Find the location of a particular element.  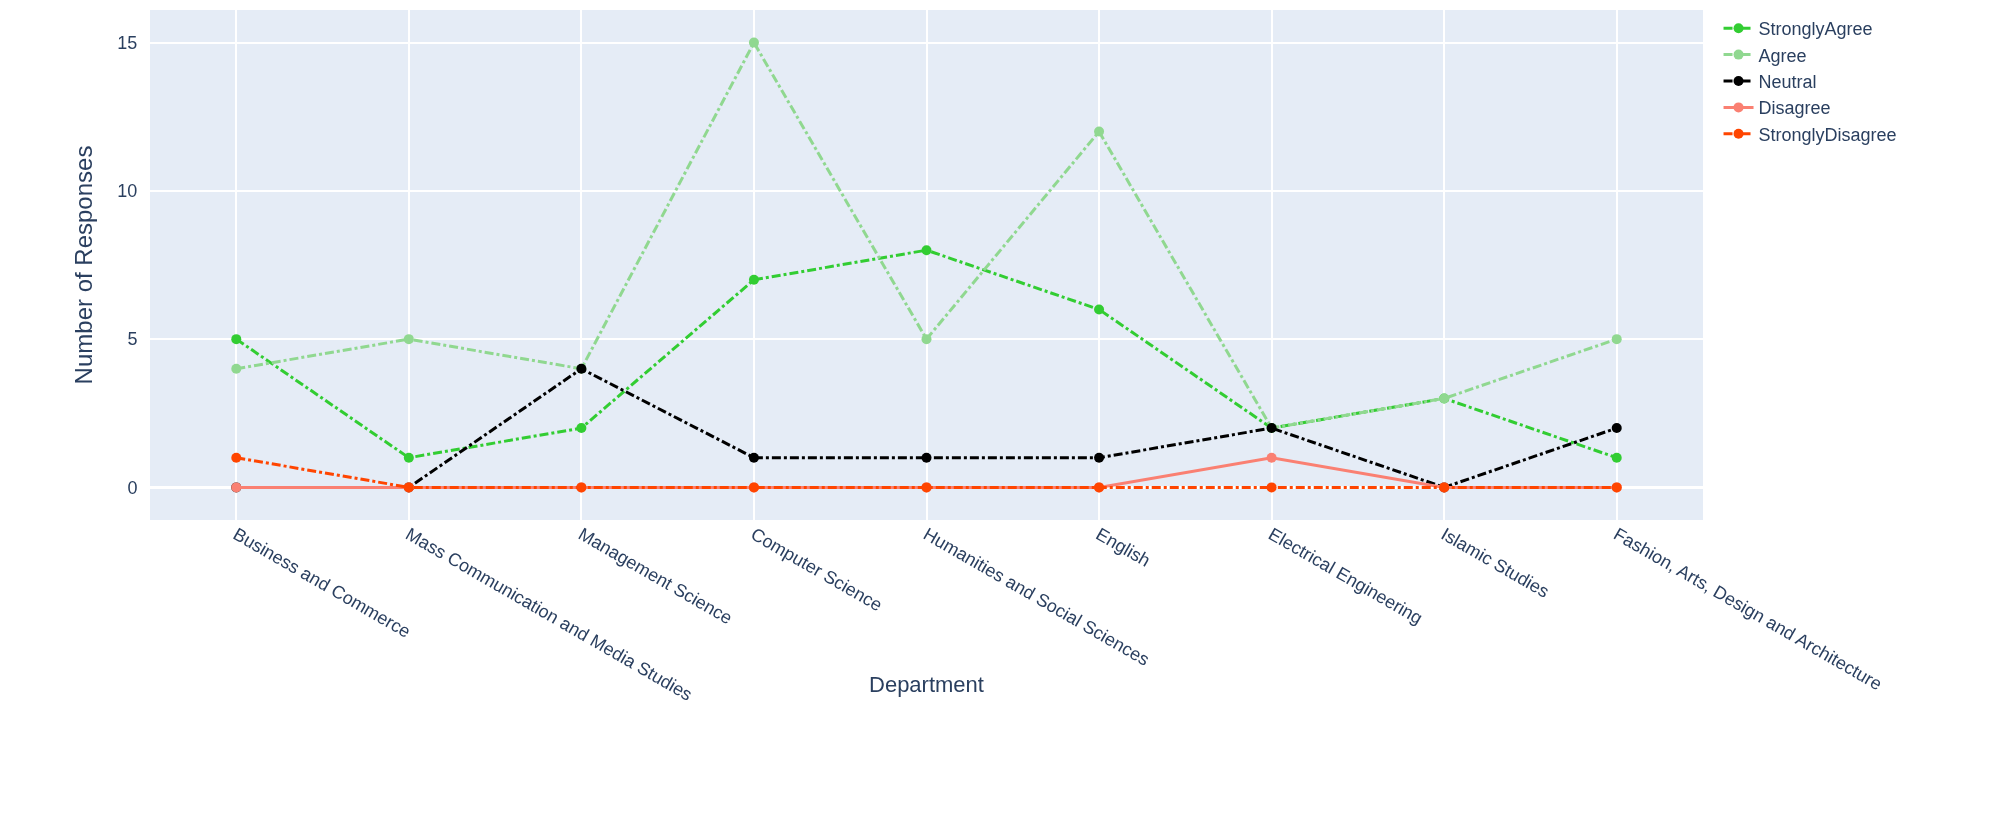

y-axis-title: Number of Responses is located at coordinates (83, 265).